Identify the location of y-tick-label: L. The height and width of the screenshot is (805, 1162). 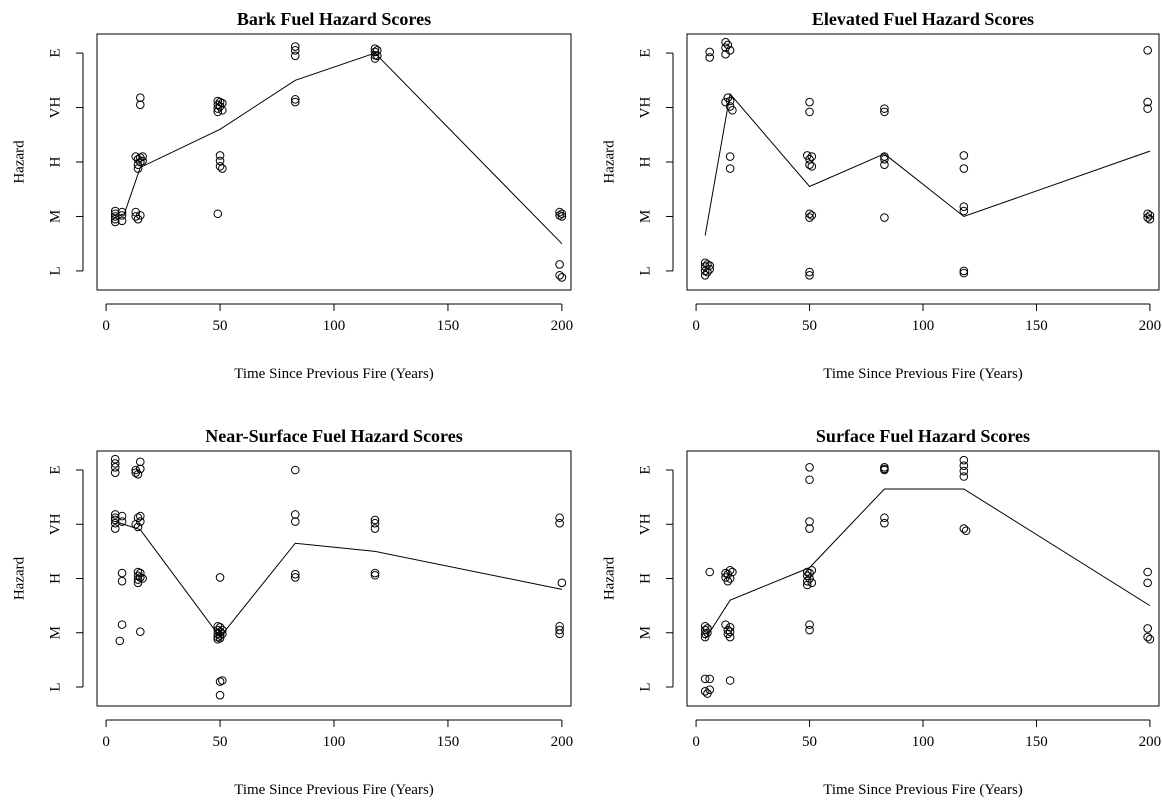
(55, 270).